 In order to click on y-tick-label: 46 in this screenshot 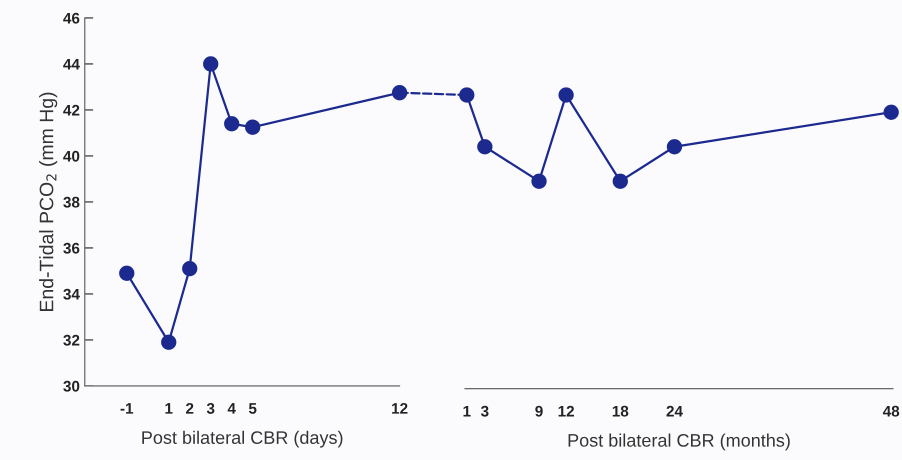, I will do `click(71, 18)`.